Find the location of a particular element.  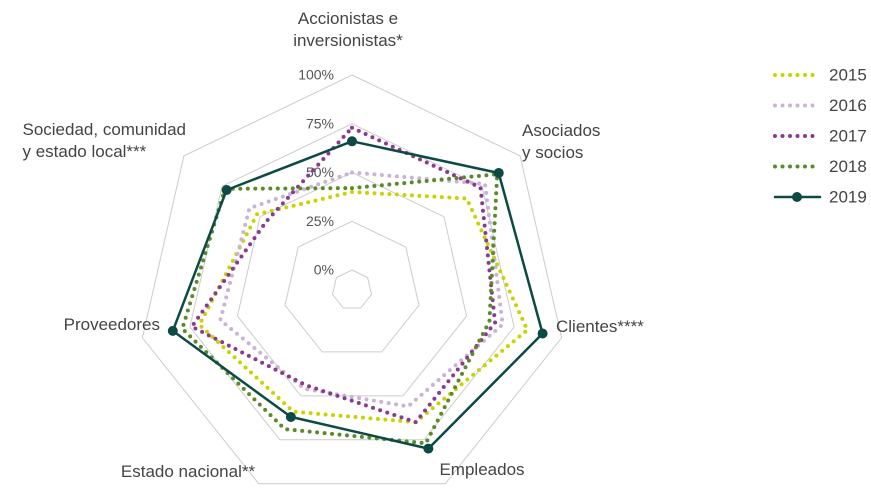

legend-label: 2017 is located at coordinates (848, 135).